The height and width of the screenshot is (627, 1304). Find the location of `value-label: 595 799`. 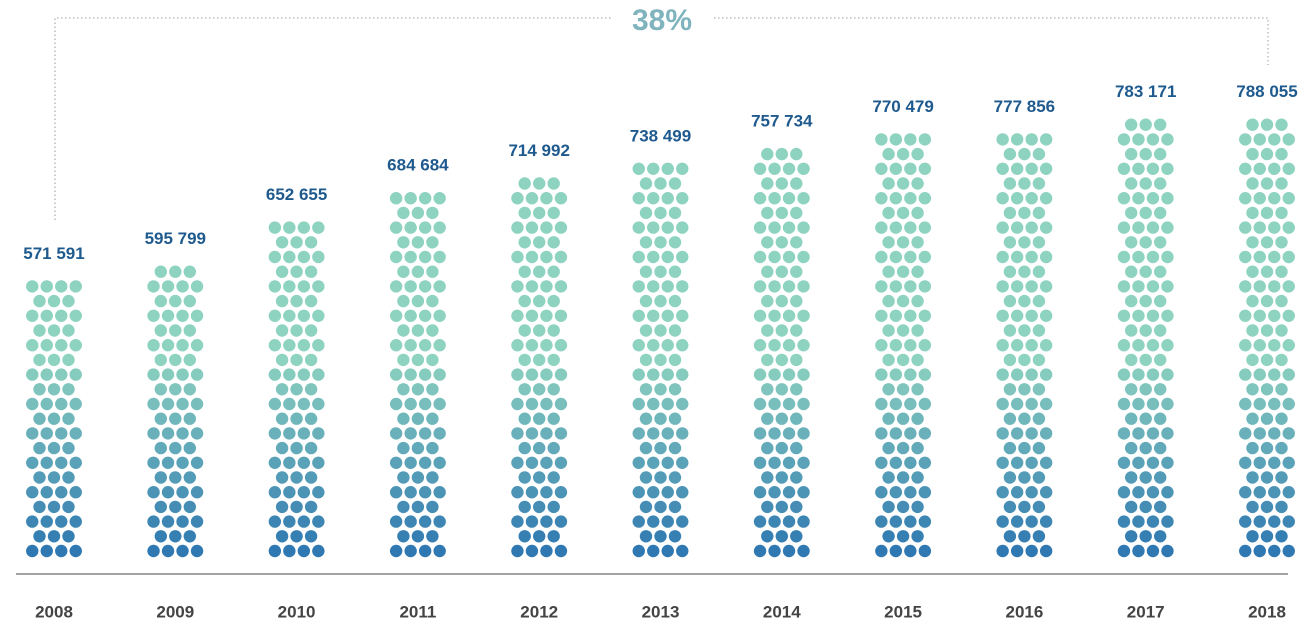

value-label: 595 799 is located at coordinates (175, 238).